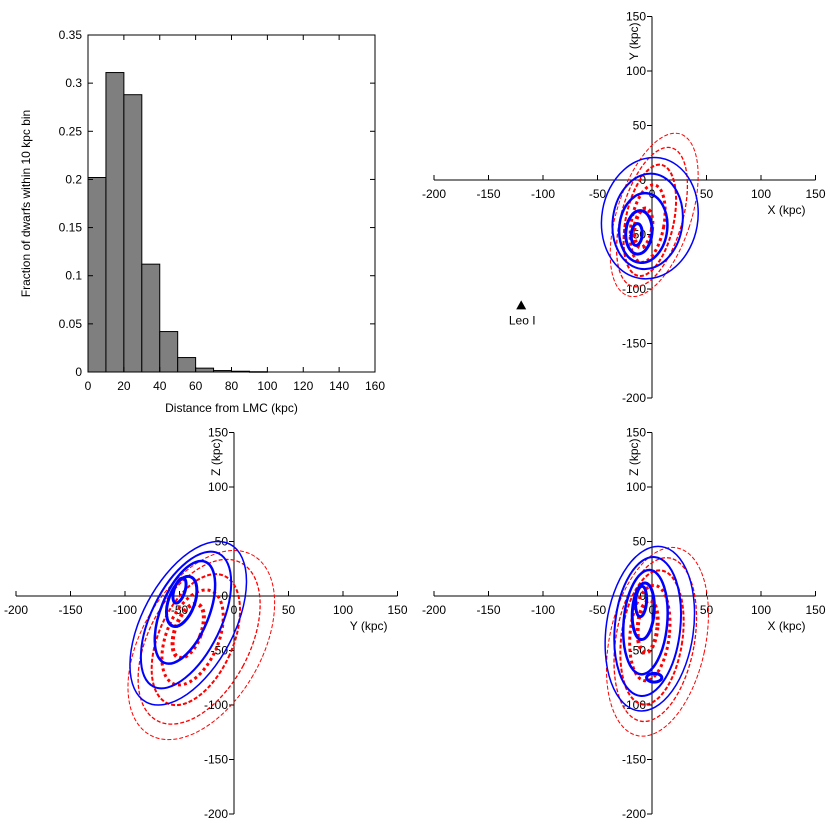  Describe the element at coordinates (196, 386) in the screenshot. I see `x-tick-label: 60` at that location.